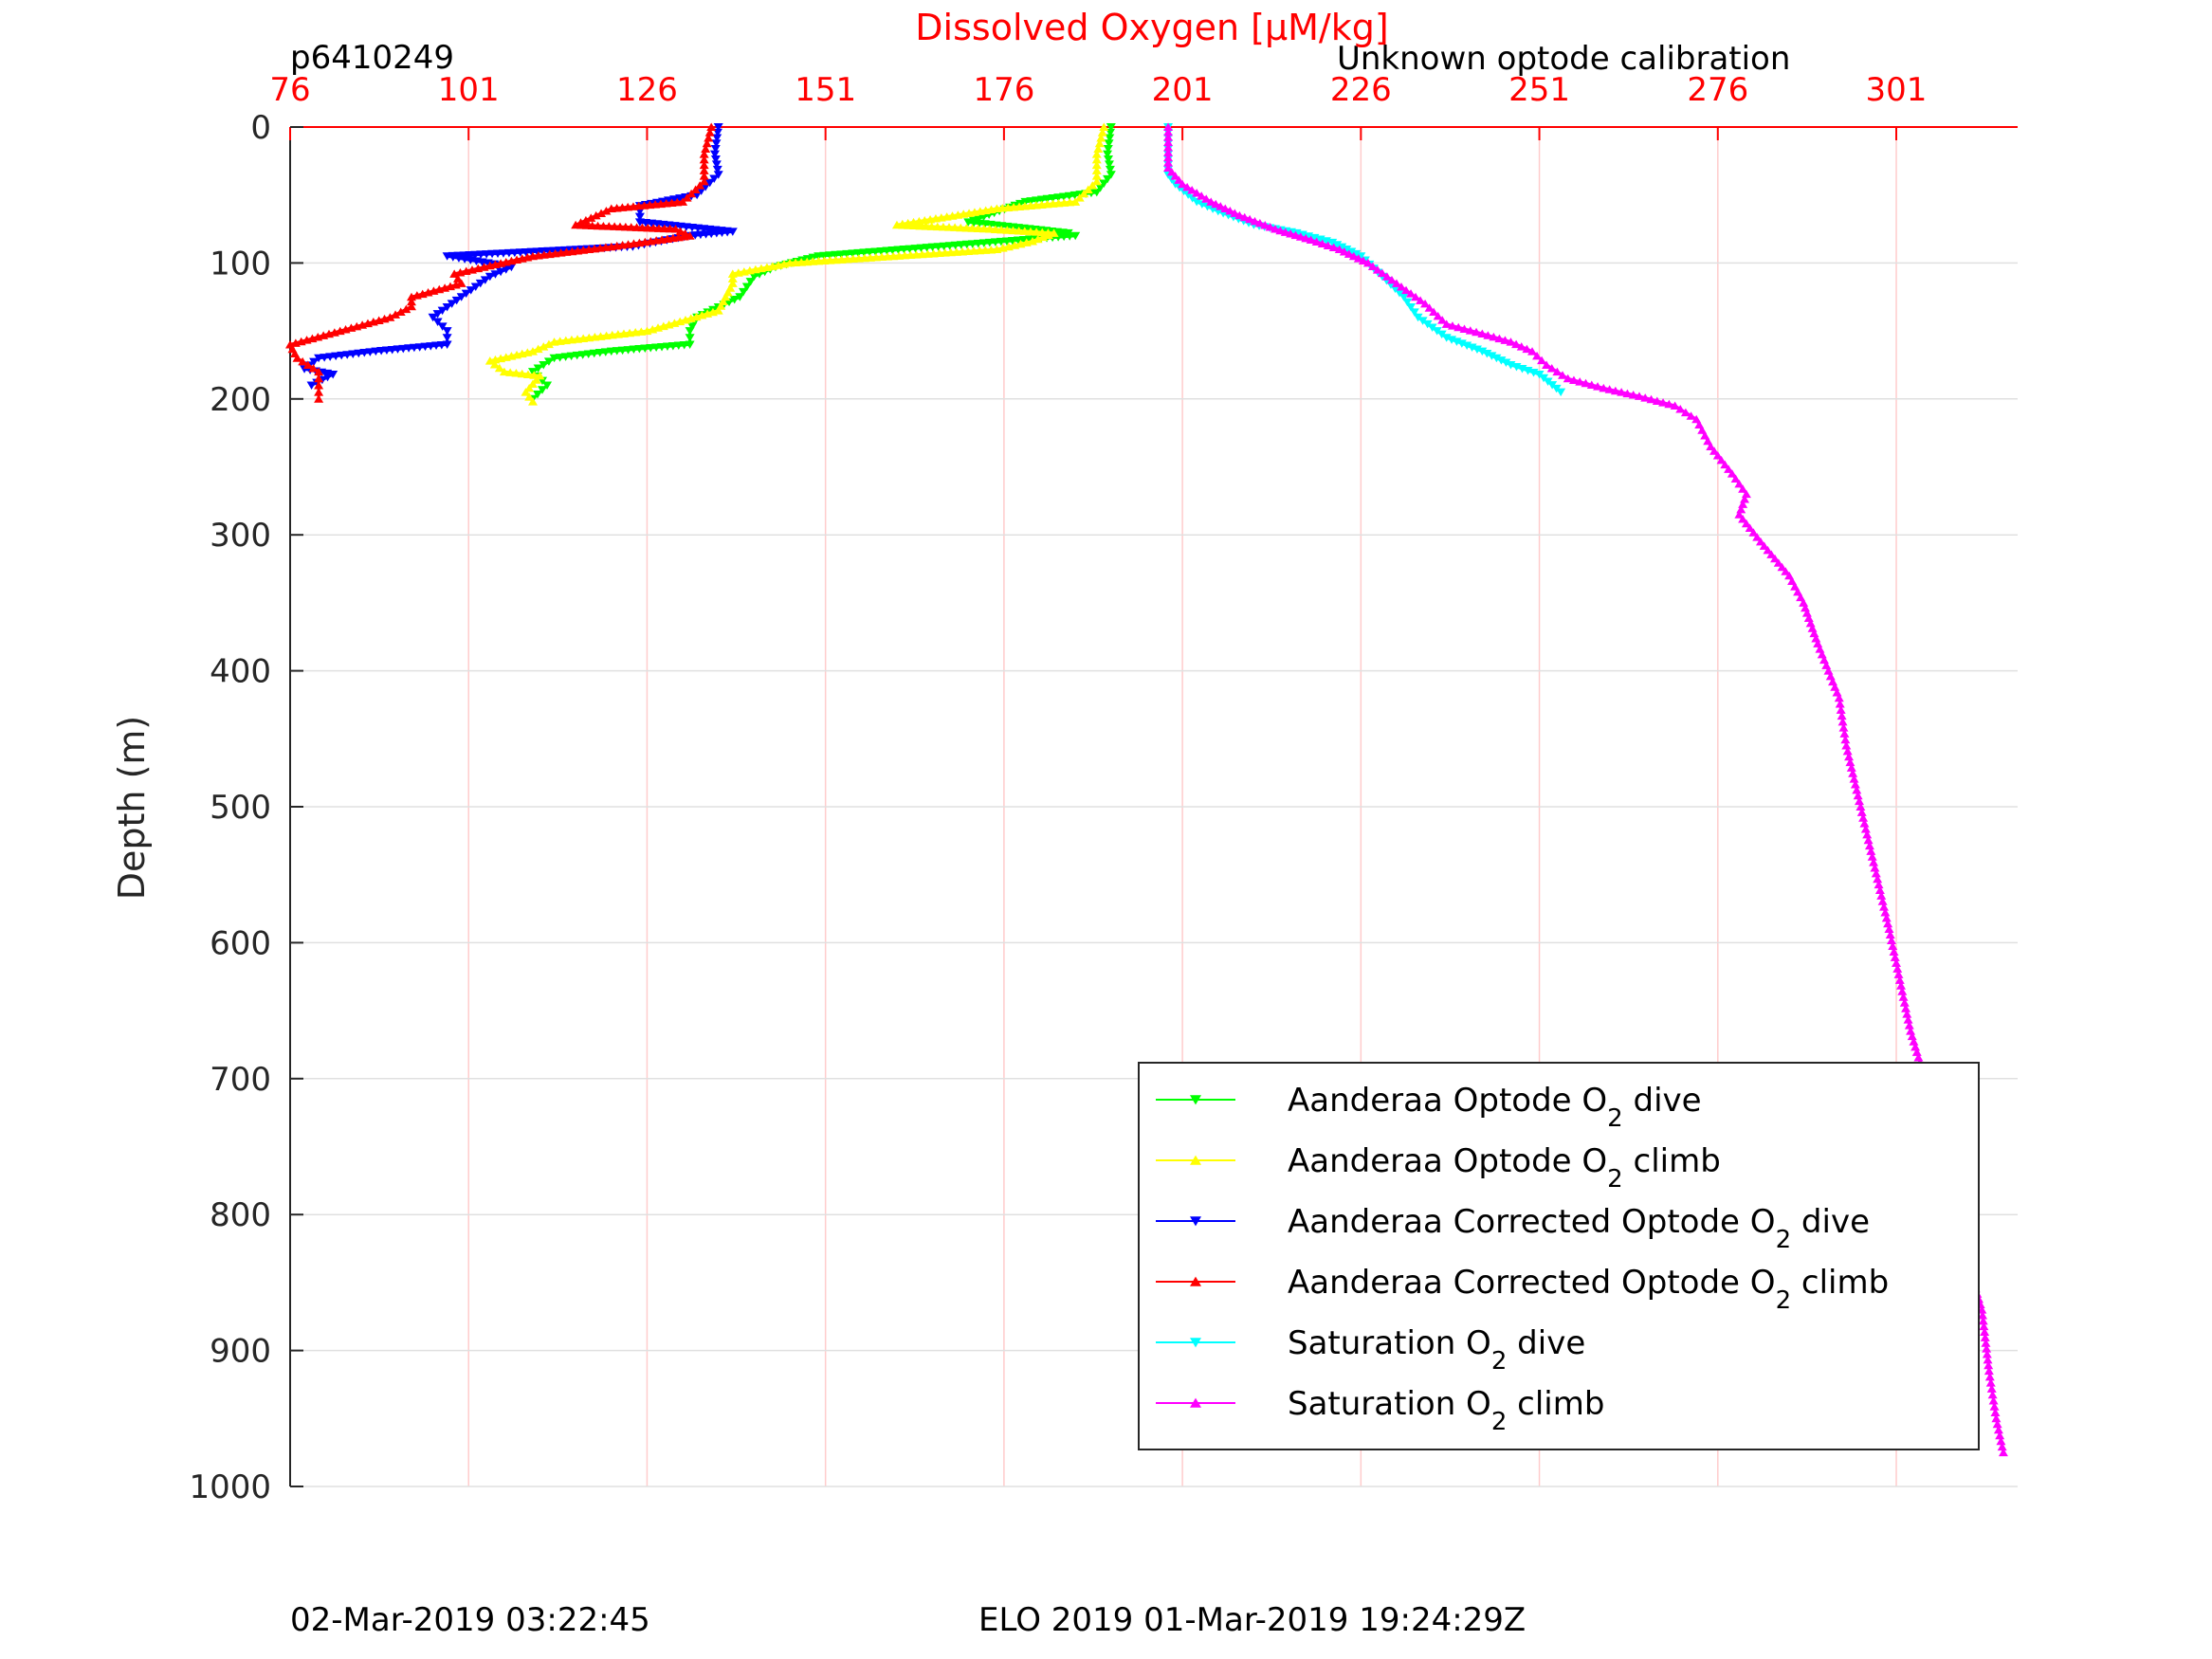  I want to click on y-tick-label: 700, so click(240, 1080).